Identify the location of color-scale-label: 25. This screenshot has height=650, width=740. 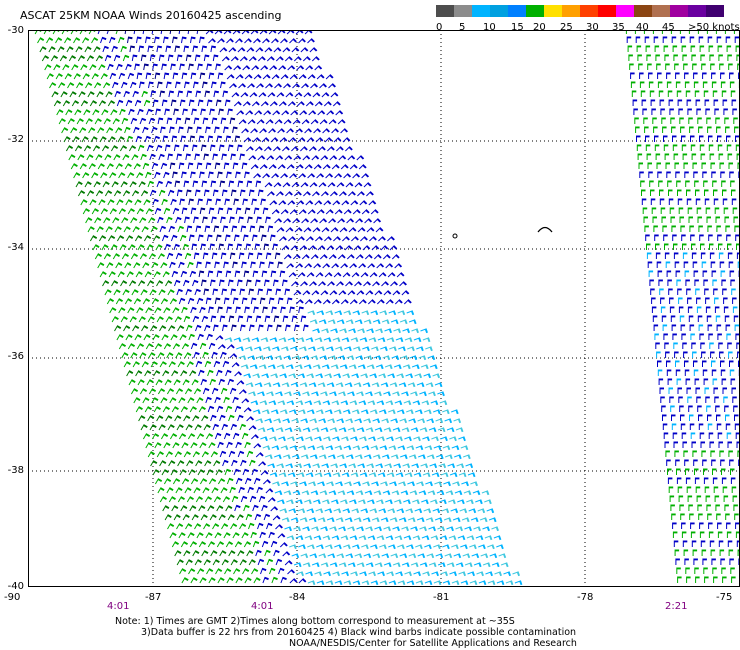
(566, 27).